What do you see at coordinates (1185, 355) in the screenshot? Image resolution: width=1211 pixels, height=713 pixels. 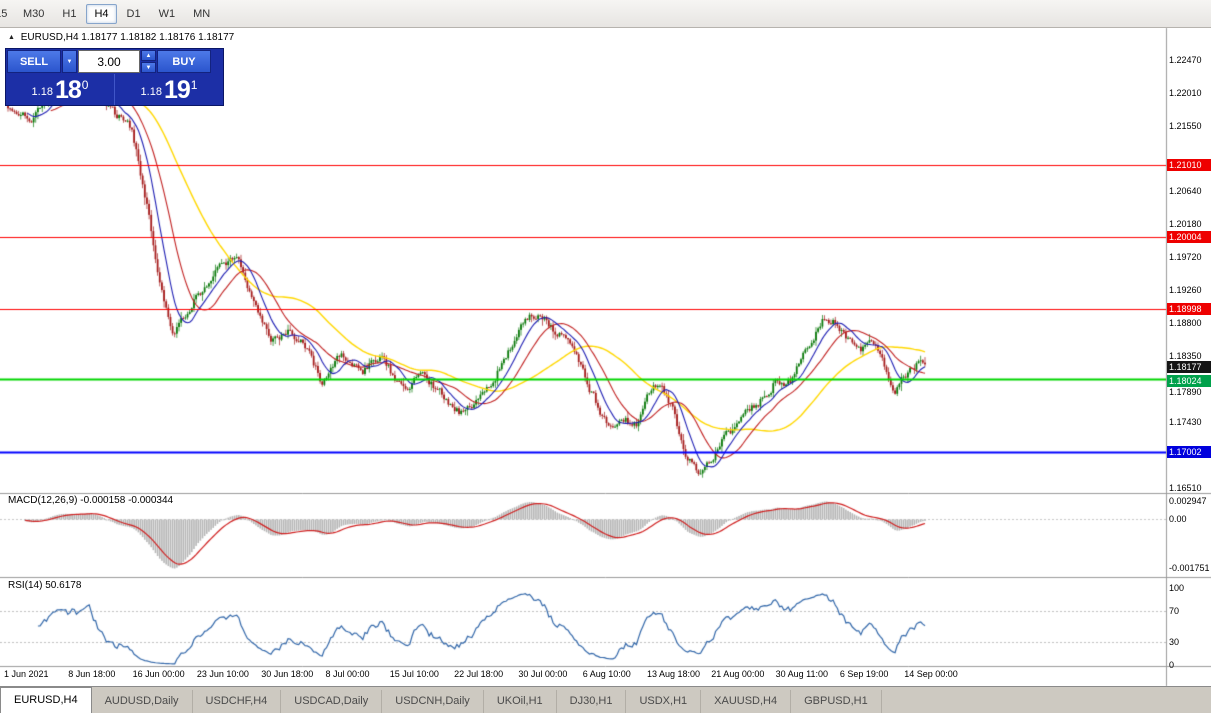 I see `price-tick: 1.18350` at bounding box center [1185, 355].